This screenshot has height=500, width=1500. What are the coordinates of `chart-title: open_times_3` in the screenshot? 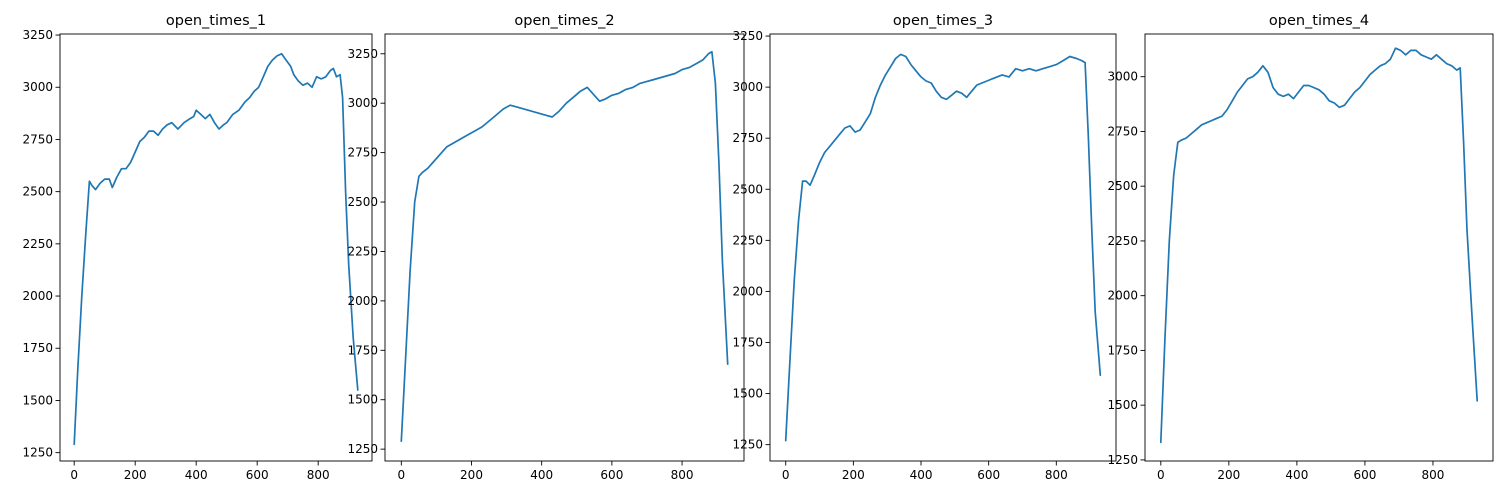 It's located at (943, 21).